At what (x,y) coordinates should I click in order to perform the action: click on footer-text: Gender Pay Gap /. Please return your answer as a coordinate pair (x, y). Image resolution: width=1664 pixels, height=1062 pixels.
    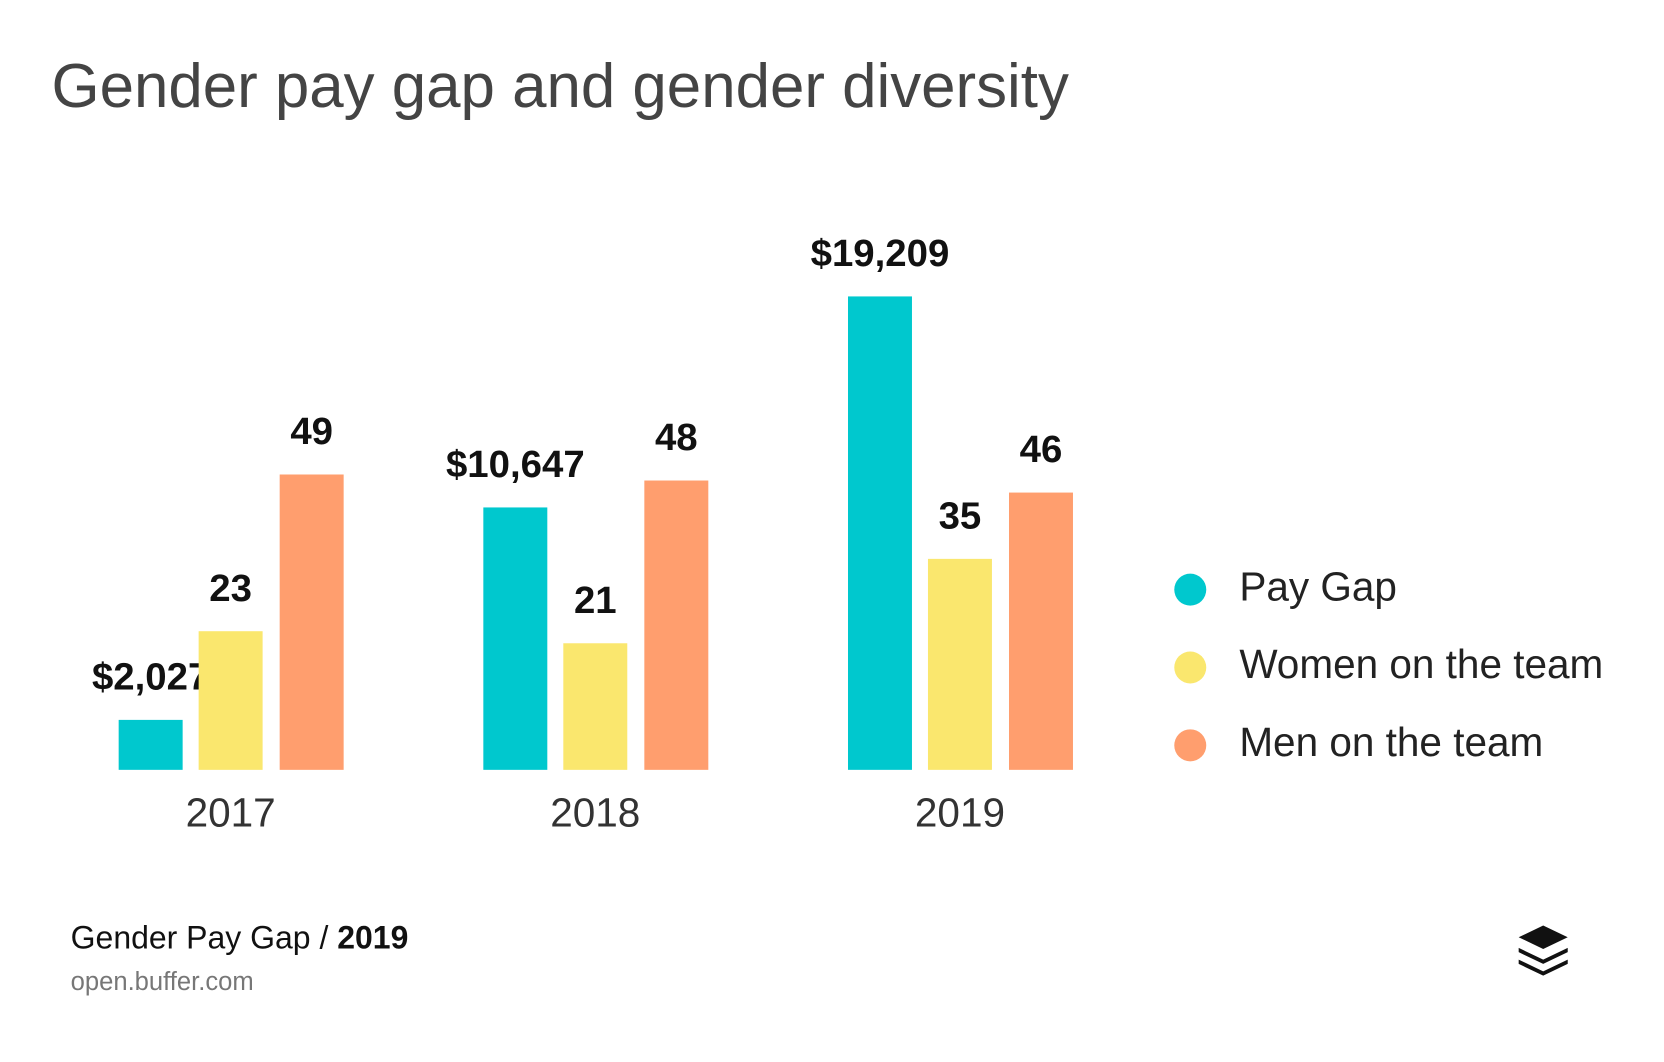
    Looking at the image, I should click on (200, 938).